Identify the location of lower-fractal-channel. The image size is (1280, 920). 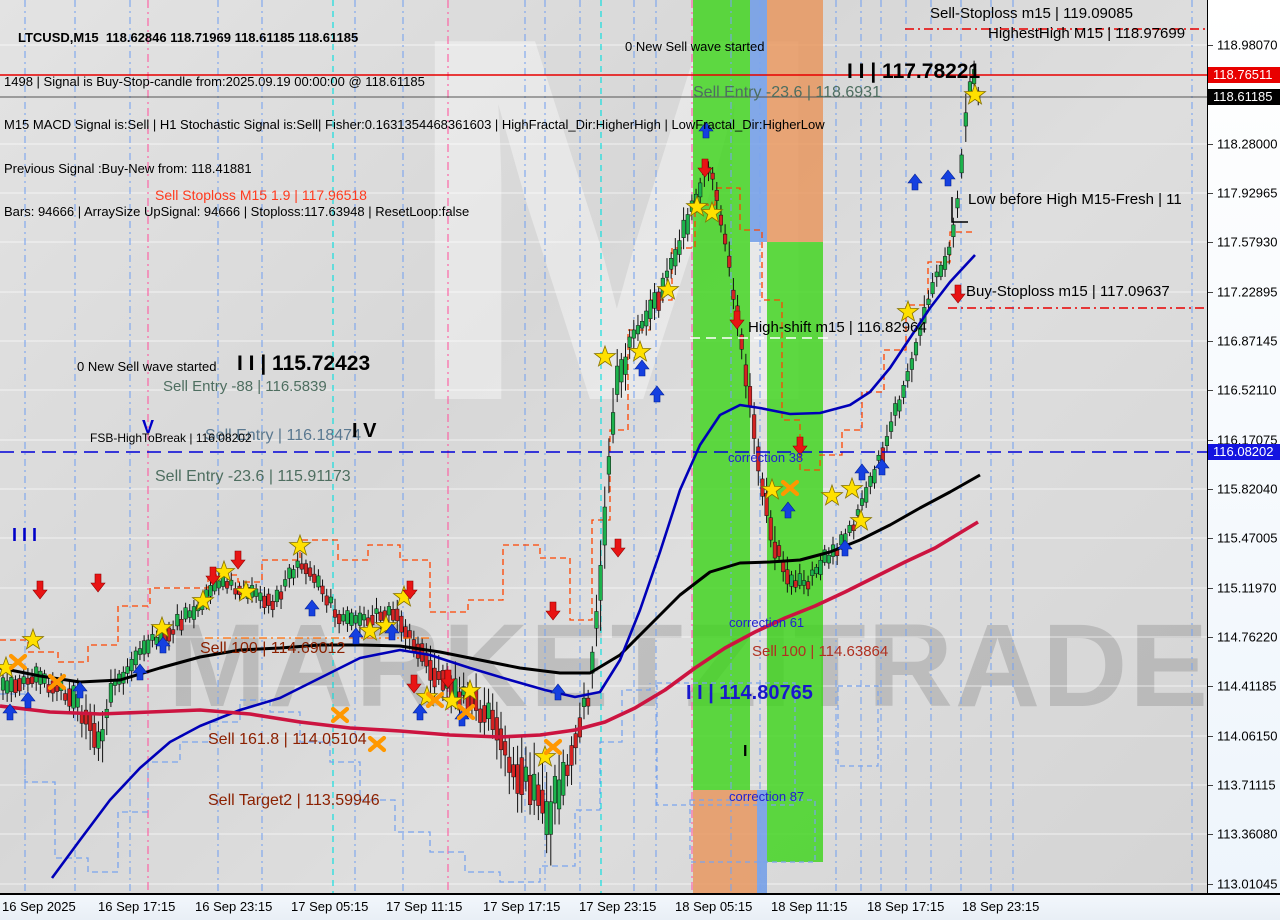
(325, 783).